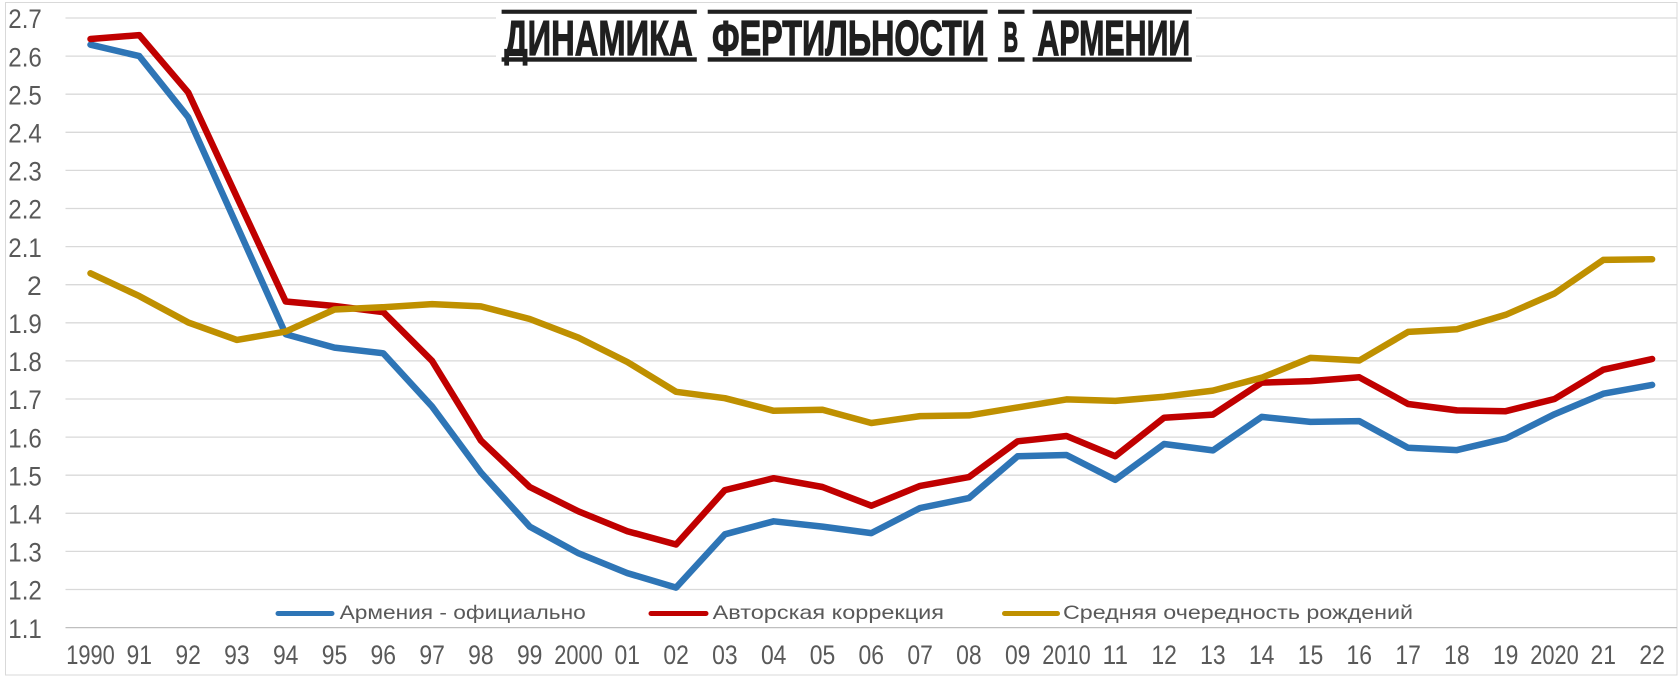  I want to click on svg-text: 1.2, so click(25, 591).